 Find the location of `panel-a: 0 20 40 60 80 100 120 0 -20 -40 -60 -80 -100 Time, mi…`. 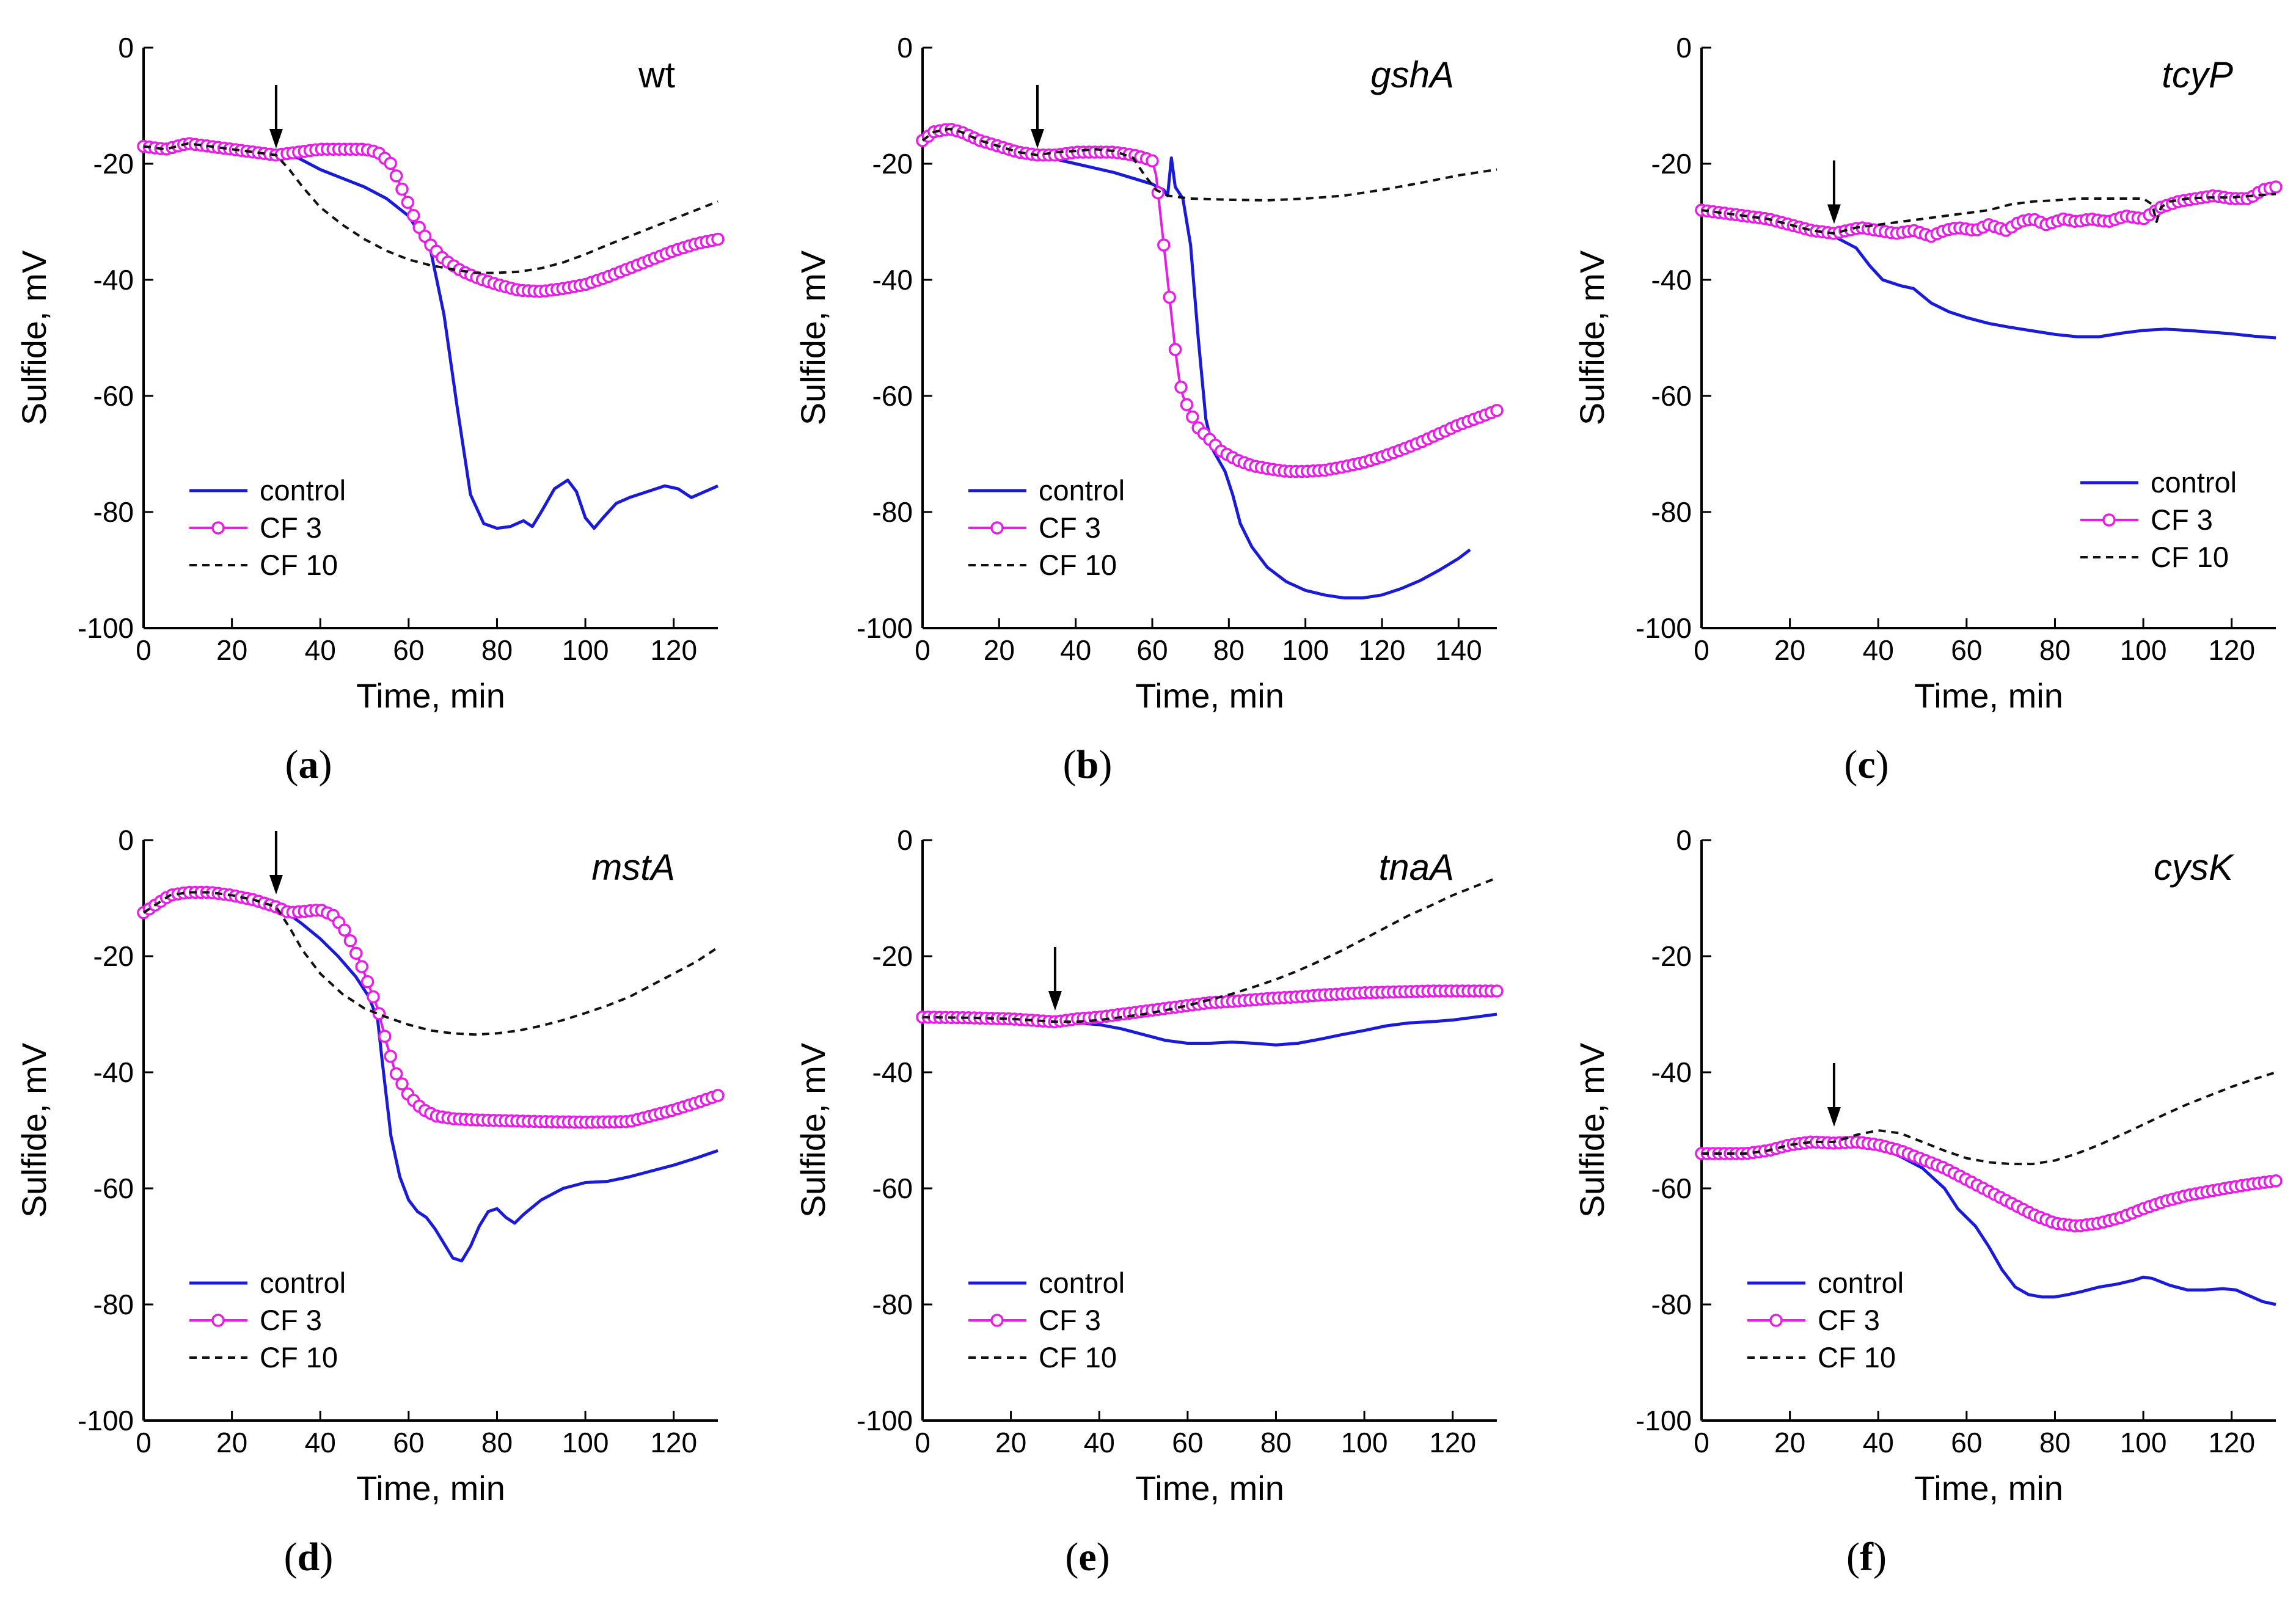

panel-a: 0 20 40 60 80 100 120 0 -20 -40 -60 -80 -100 Time, mi… is located at coordinates (370, 410).